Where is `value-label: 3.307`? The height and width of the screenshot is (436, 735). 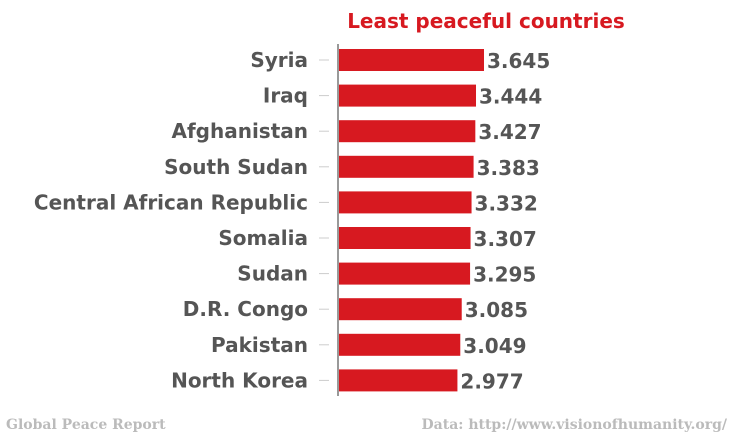
value-label: 3.307 is located at coordinates (505, 239).